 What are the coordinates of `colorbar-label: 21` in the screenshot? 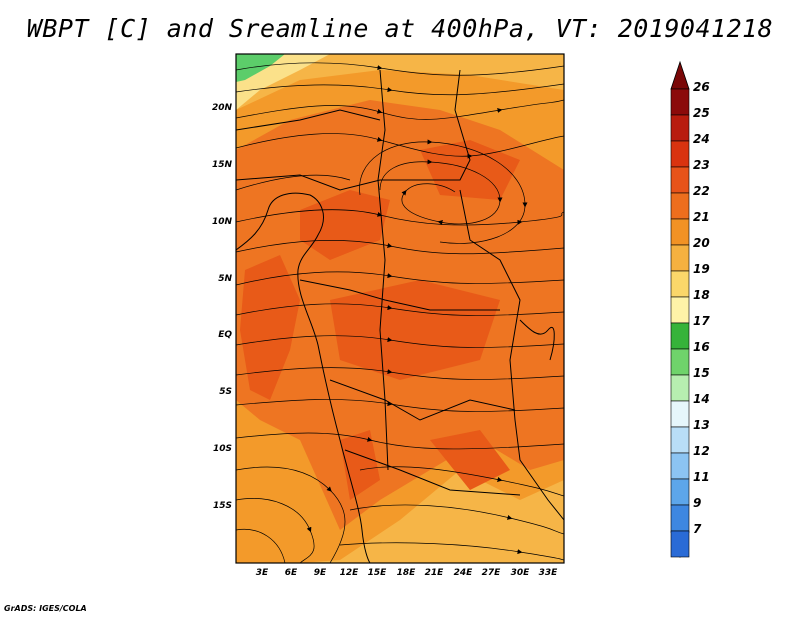 It's located at (701, 217).